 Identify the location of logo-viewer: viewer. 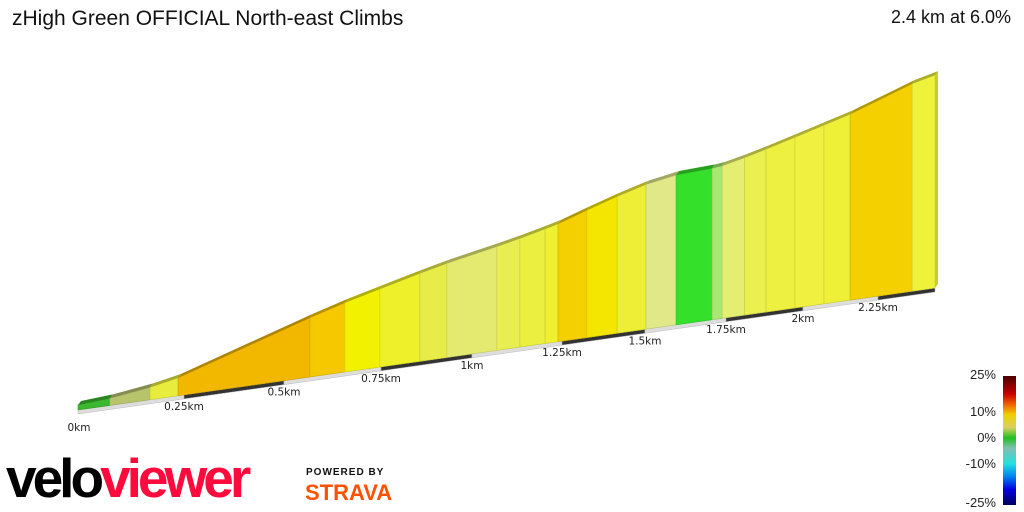
(175, 478).